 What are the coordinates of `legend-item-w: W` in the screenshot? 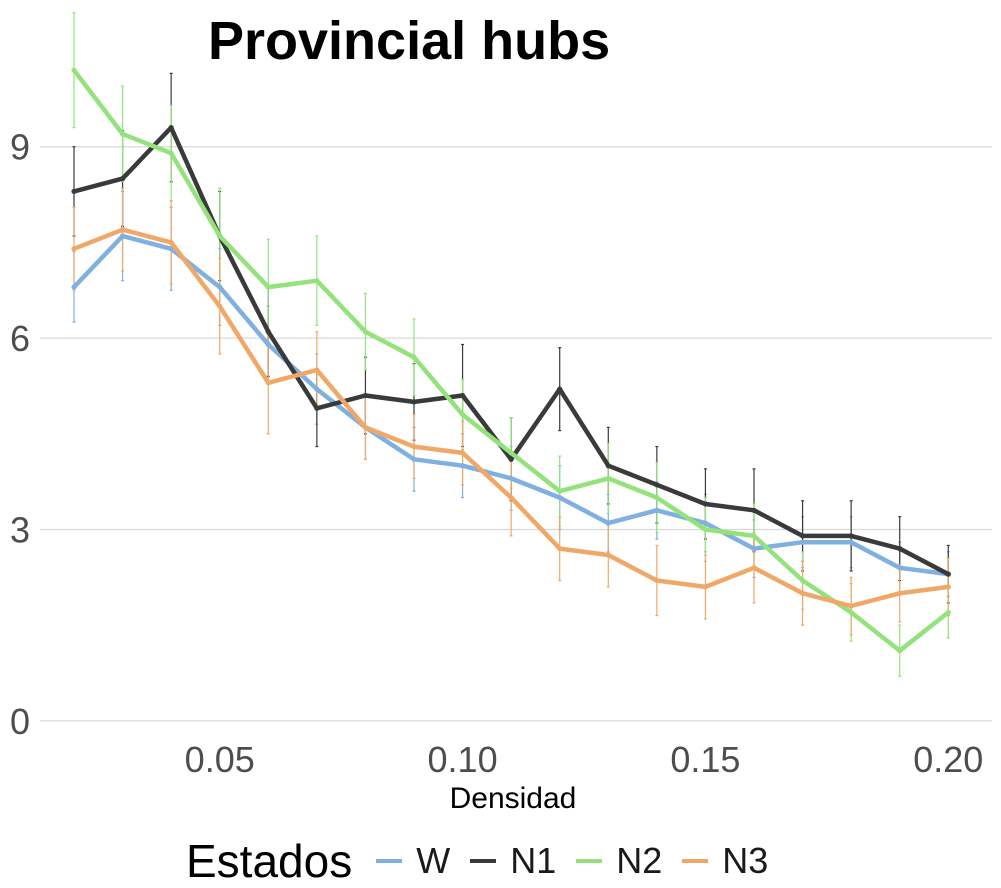 It's located at (413, 861).